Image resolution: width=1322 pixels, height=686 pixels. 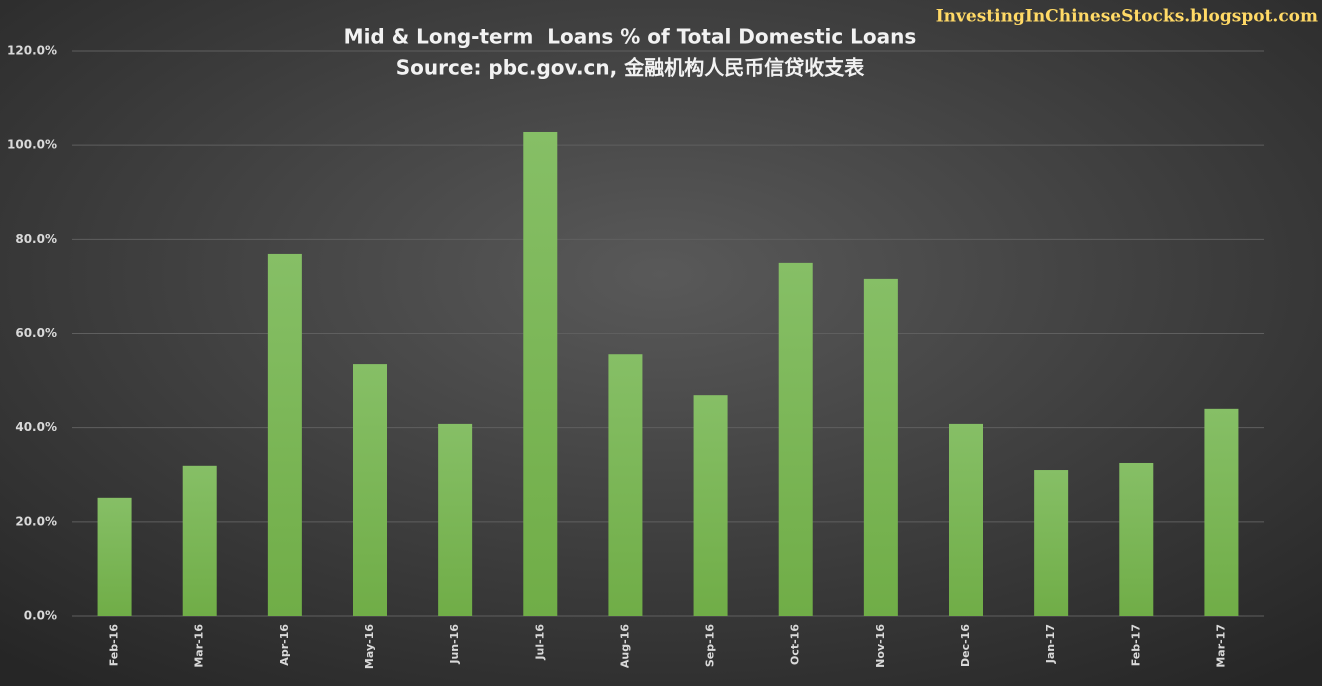 What do you see at coordinates (36, 427) in the screenshot?
I see `y-tick-label: 40.0%` at bounding box center [36, 427].